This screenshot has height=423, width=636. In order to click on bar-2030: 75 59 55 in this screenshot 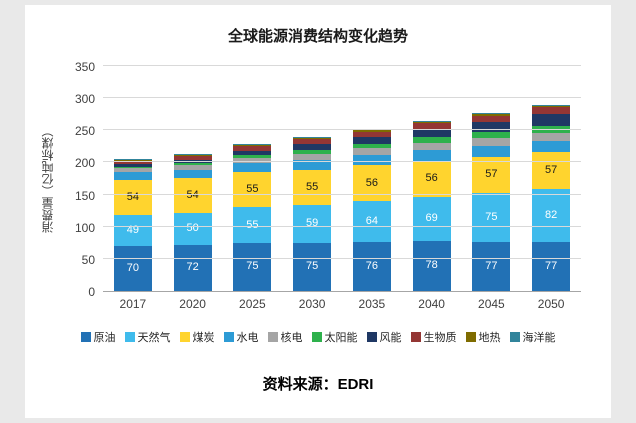, I will do `click(312, 213)`.